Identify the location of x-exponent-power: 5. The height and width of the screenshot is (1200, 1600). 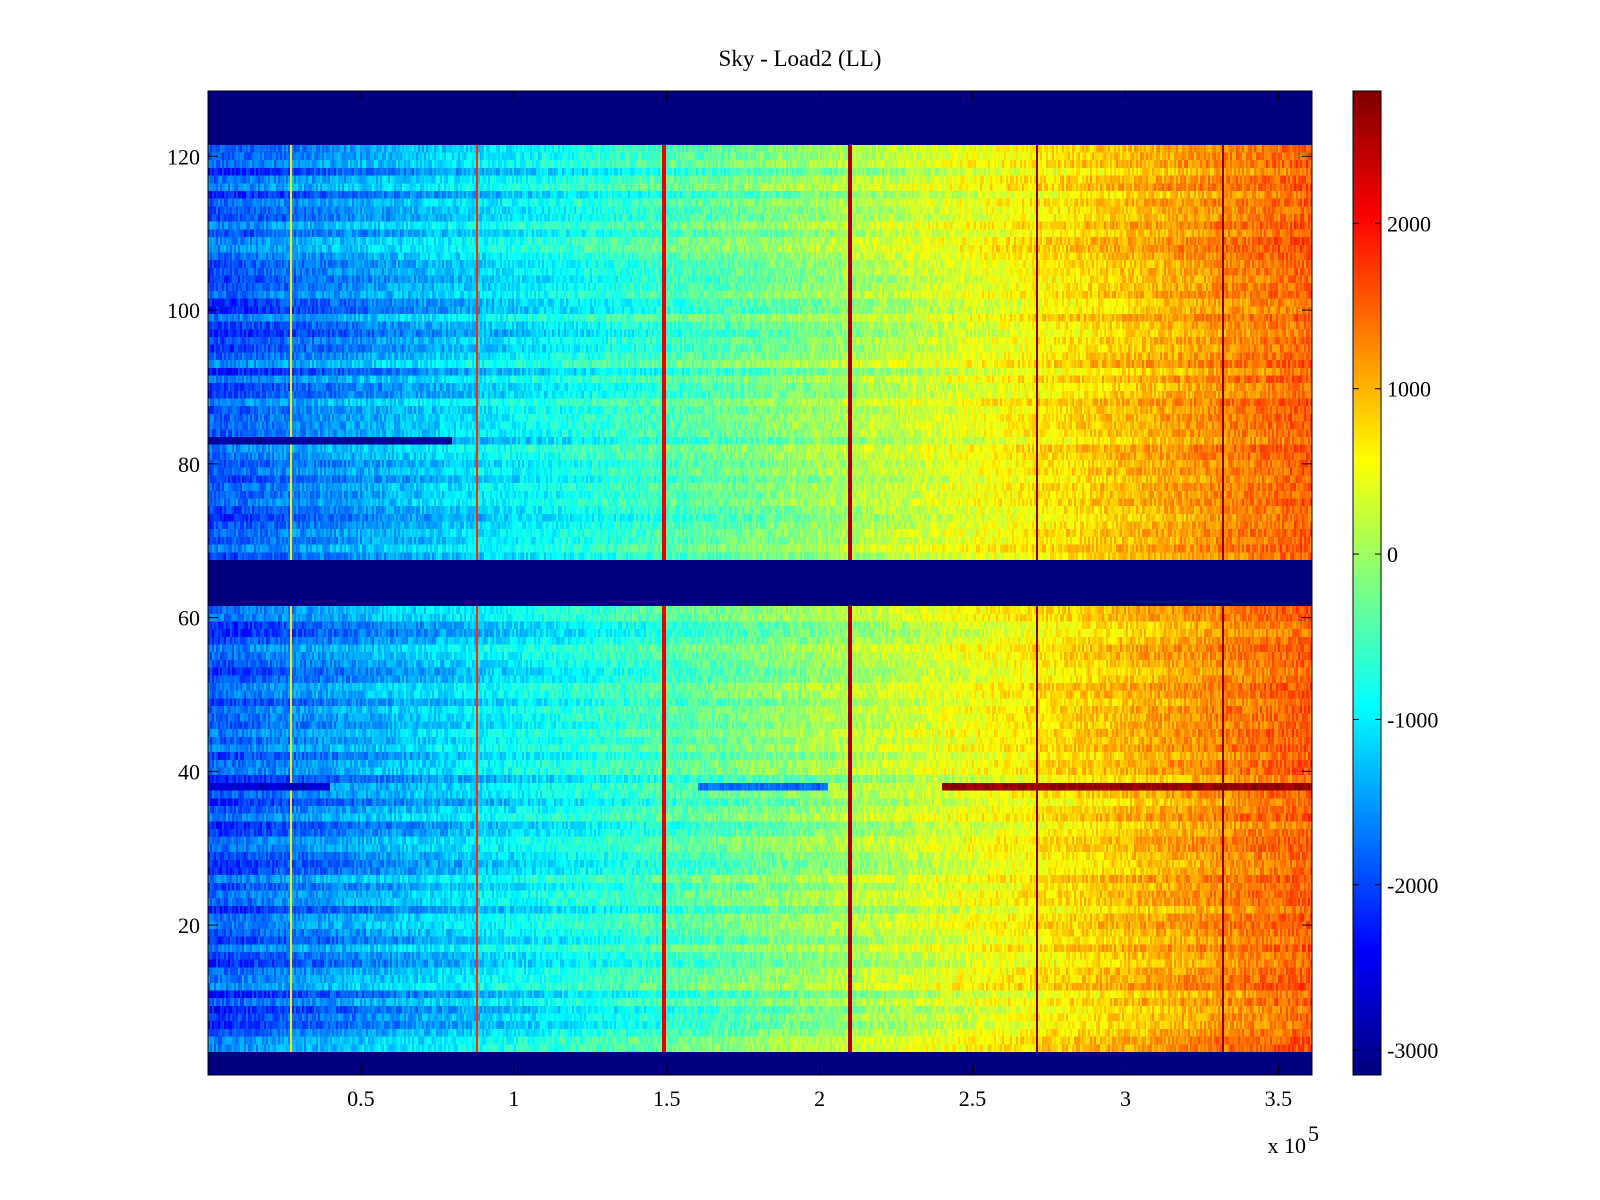
(1313, 1133).